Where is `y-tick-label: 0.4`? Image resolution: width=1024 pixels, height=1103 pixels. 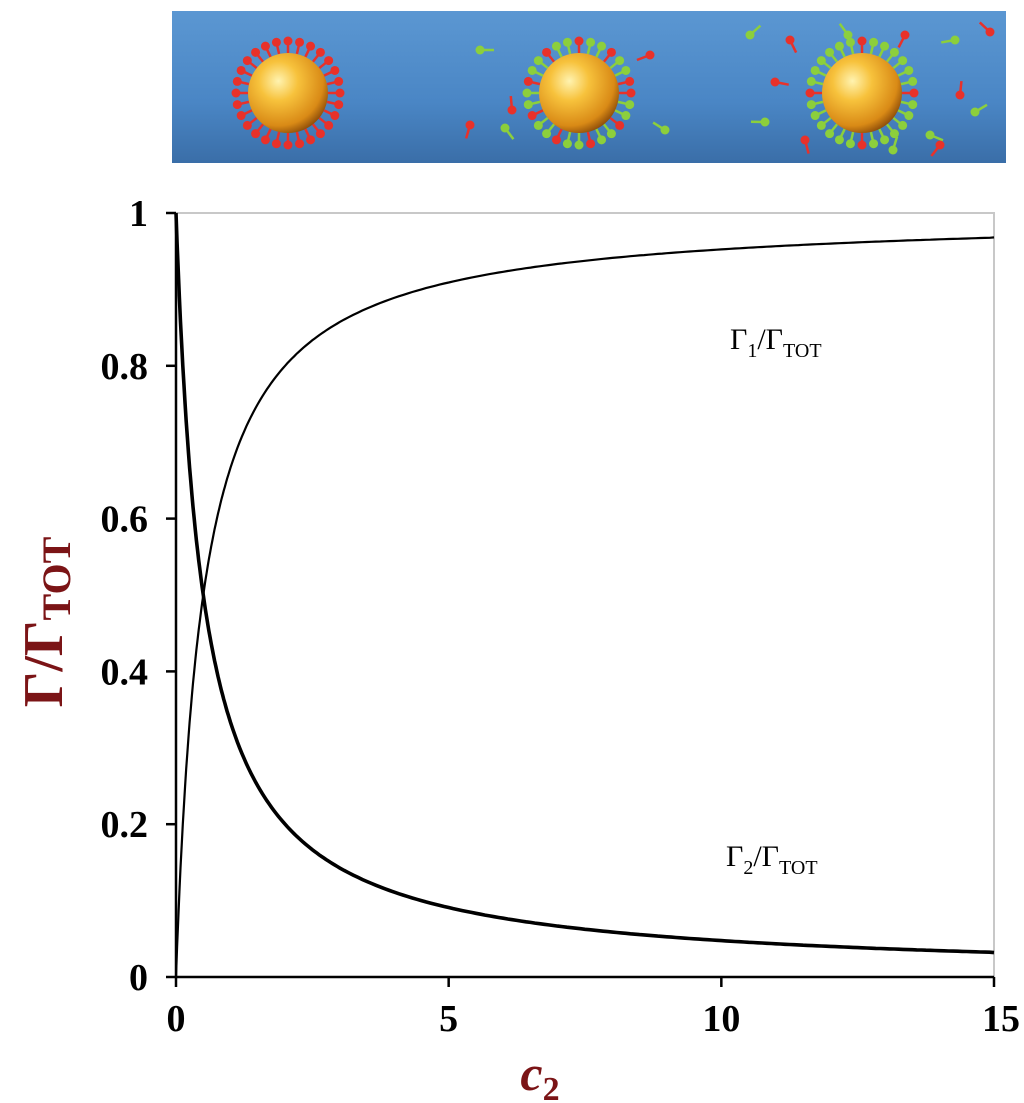 y-tick-label: 0.4 is located at coordinates (125, 672).